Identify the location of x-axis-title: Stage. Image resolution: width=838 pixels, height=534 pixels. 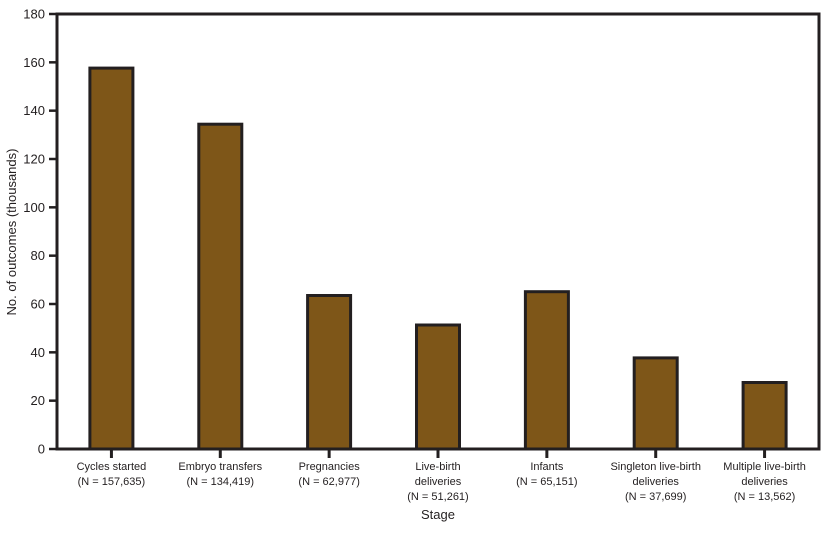
(438, 514).